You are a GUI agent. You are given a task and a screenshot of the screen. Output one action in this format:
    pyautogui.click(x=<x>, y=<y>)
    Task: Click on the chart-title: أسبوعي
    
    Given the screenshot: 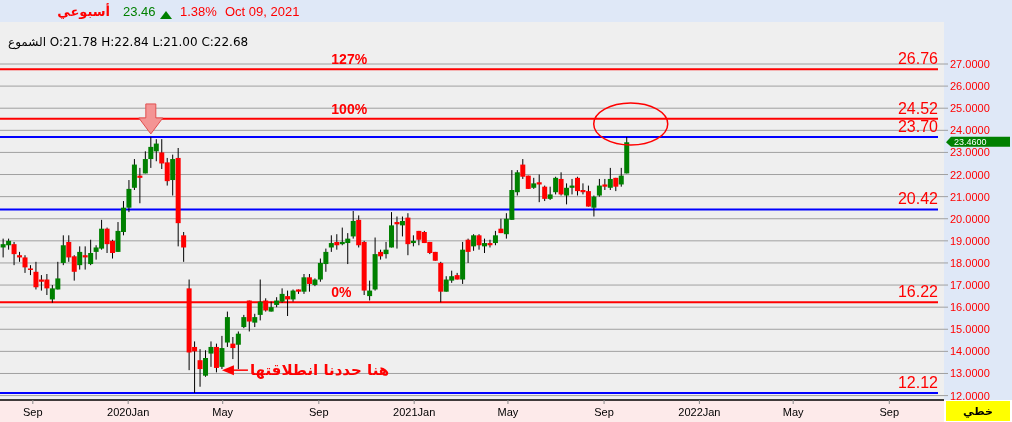 What is the action you would take?
    pyautogui.click(x=83, y=11)
    